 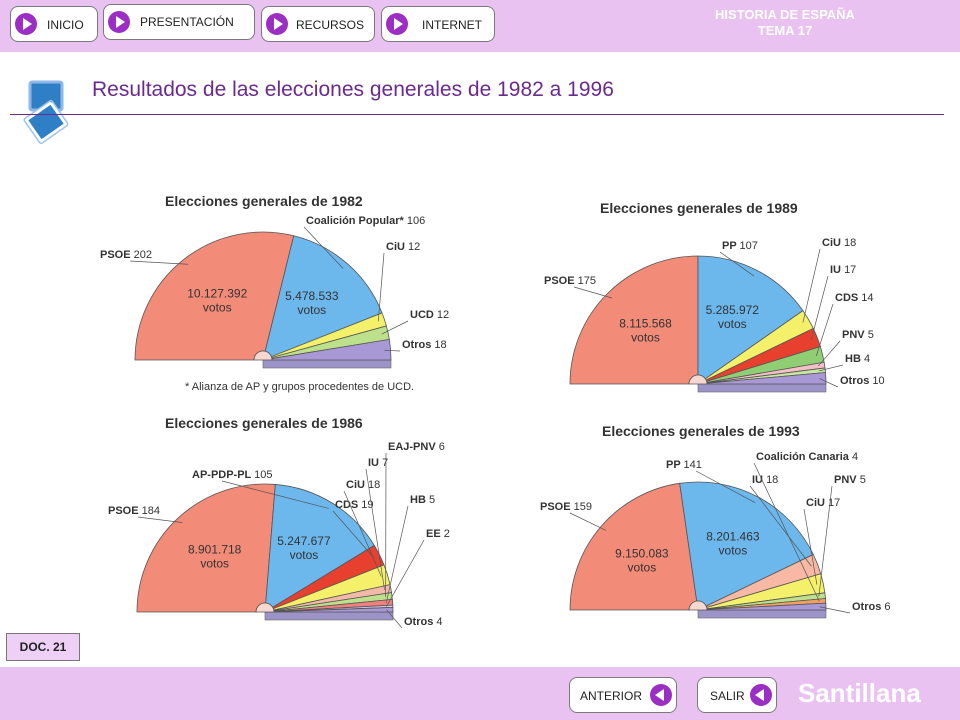 What do you see at coordinates (701, 431) in the screenshot?
I see `chart-title: Elecciones generales de 1993` at bounding box center [701, 431].